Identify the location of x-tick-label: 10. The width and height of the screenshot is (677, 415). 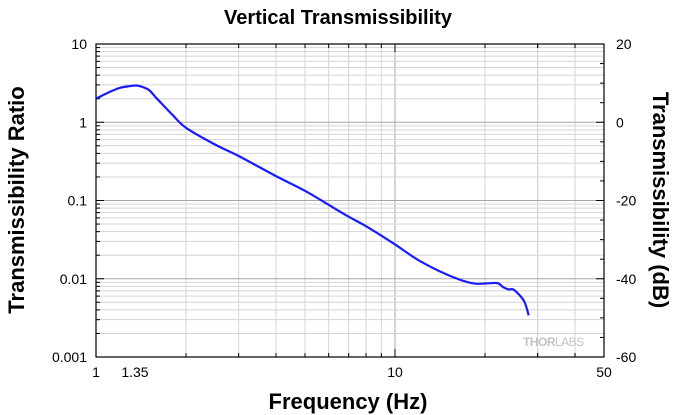
(395, 372).